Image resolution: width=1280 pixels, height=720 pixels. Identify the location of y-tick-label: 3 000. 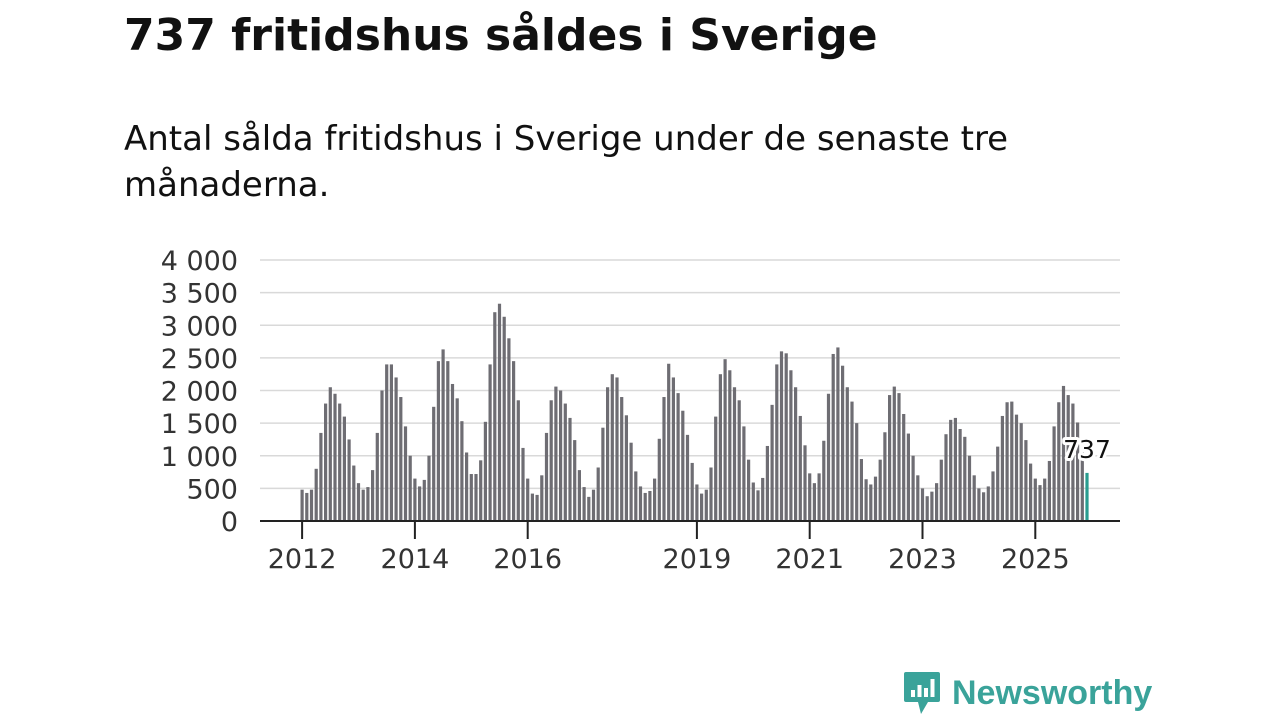
(199, 326).